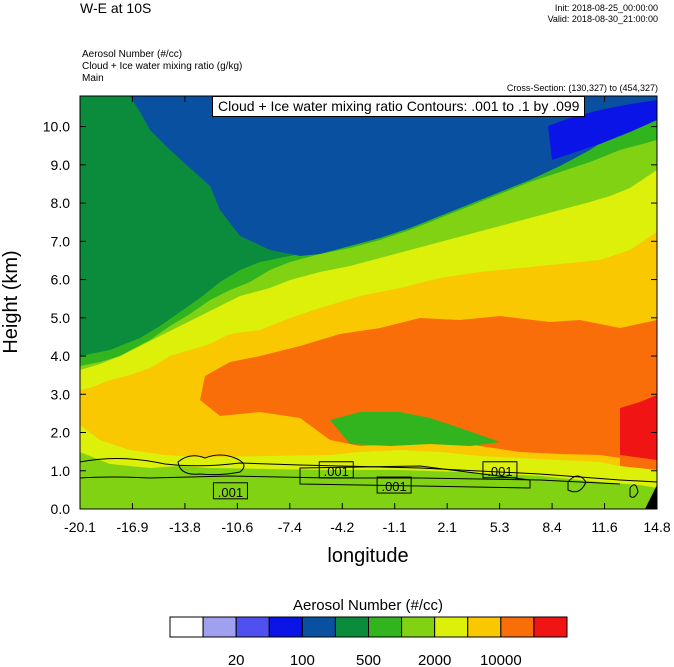  What do you see at coordinates (434, 659) in the screenshot?
I see `colorbar-label: 2000` at bounding box center [434, 659].